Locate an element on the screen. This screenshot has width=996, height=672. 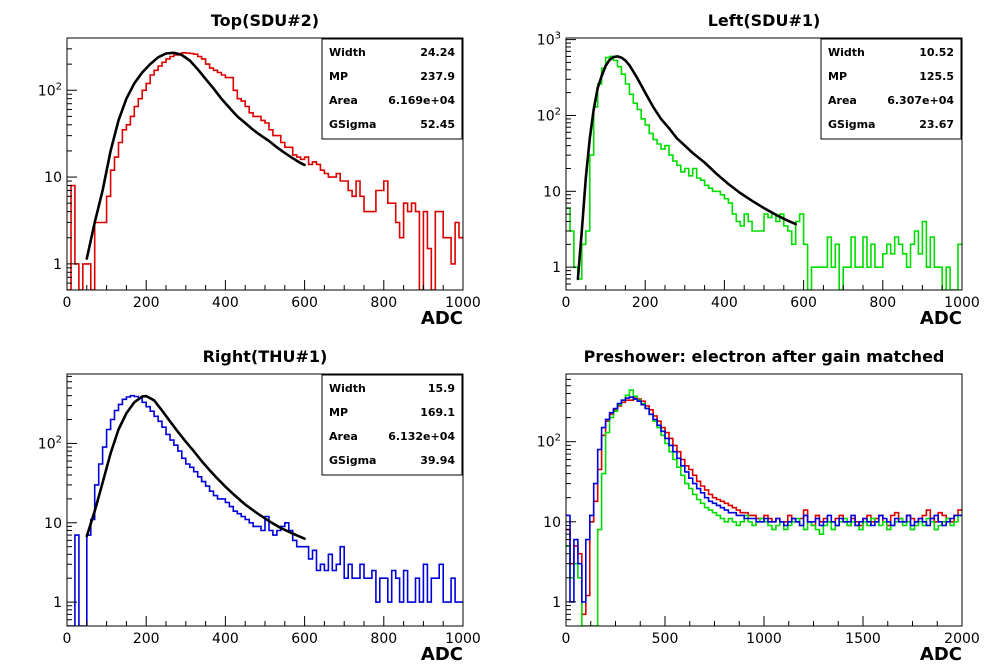
chart-title: Top(SDU#2) is located at coordinates (265, 20).